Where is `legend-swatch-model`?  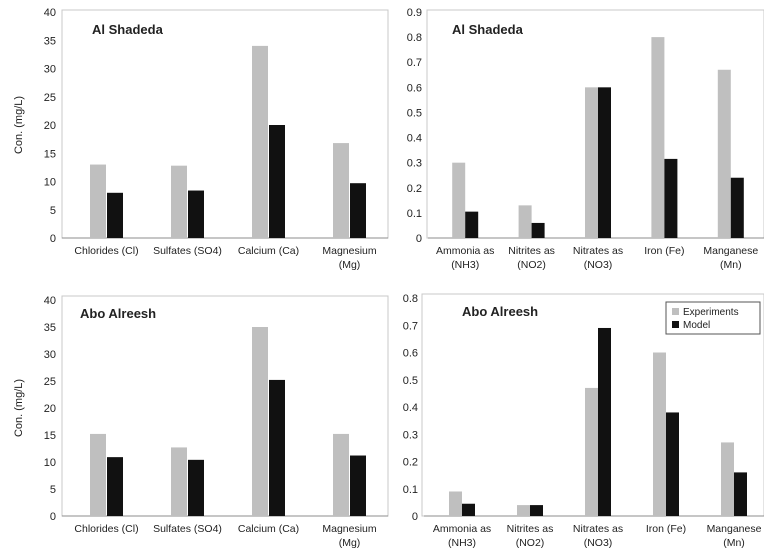 legend-swatch-model is located at coordinates (675, 324).